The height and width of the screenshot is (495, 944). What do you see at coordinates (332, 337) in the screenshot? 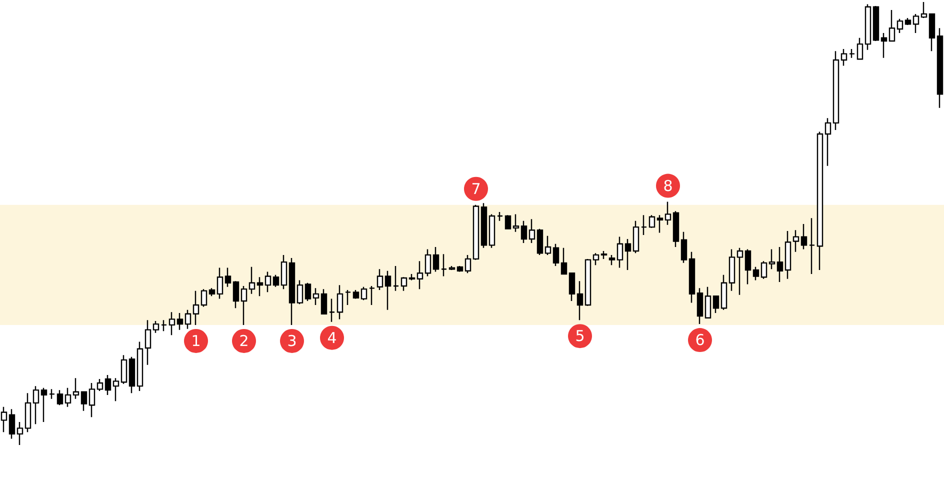
I see `annotation: 4` at bounding box center [332, 337].